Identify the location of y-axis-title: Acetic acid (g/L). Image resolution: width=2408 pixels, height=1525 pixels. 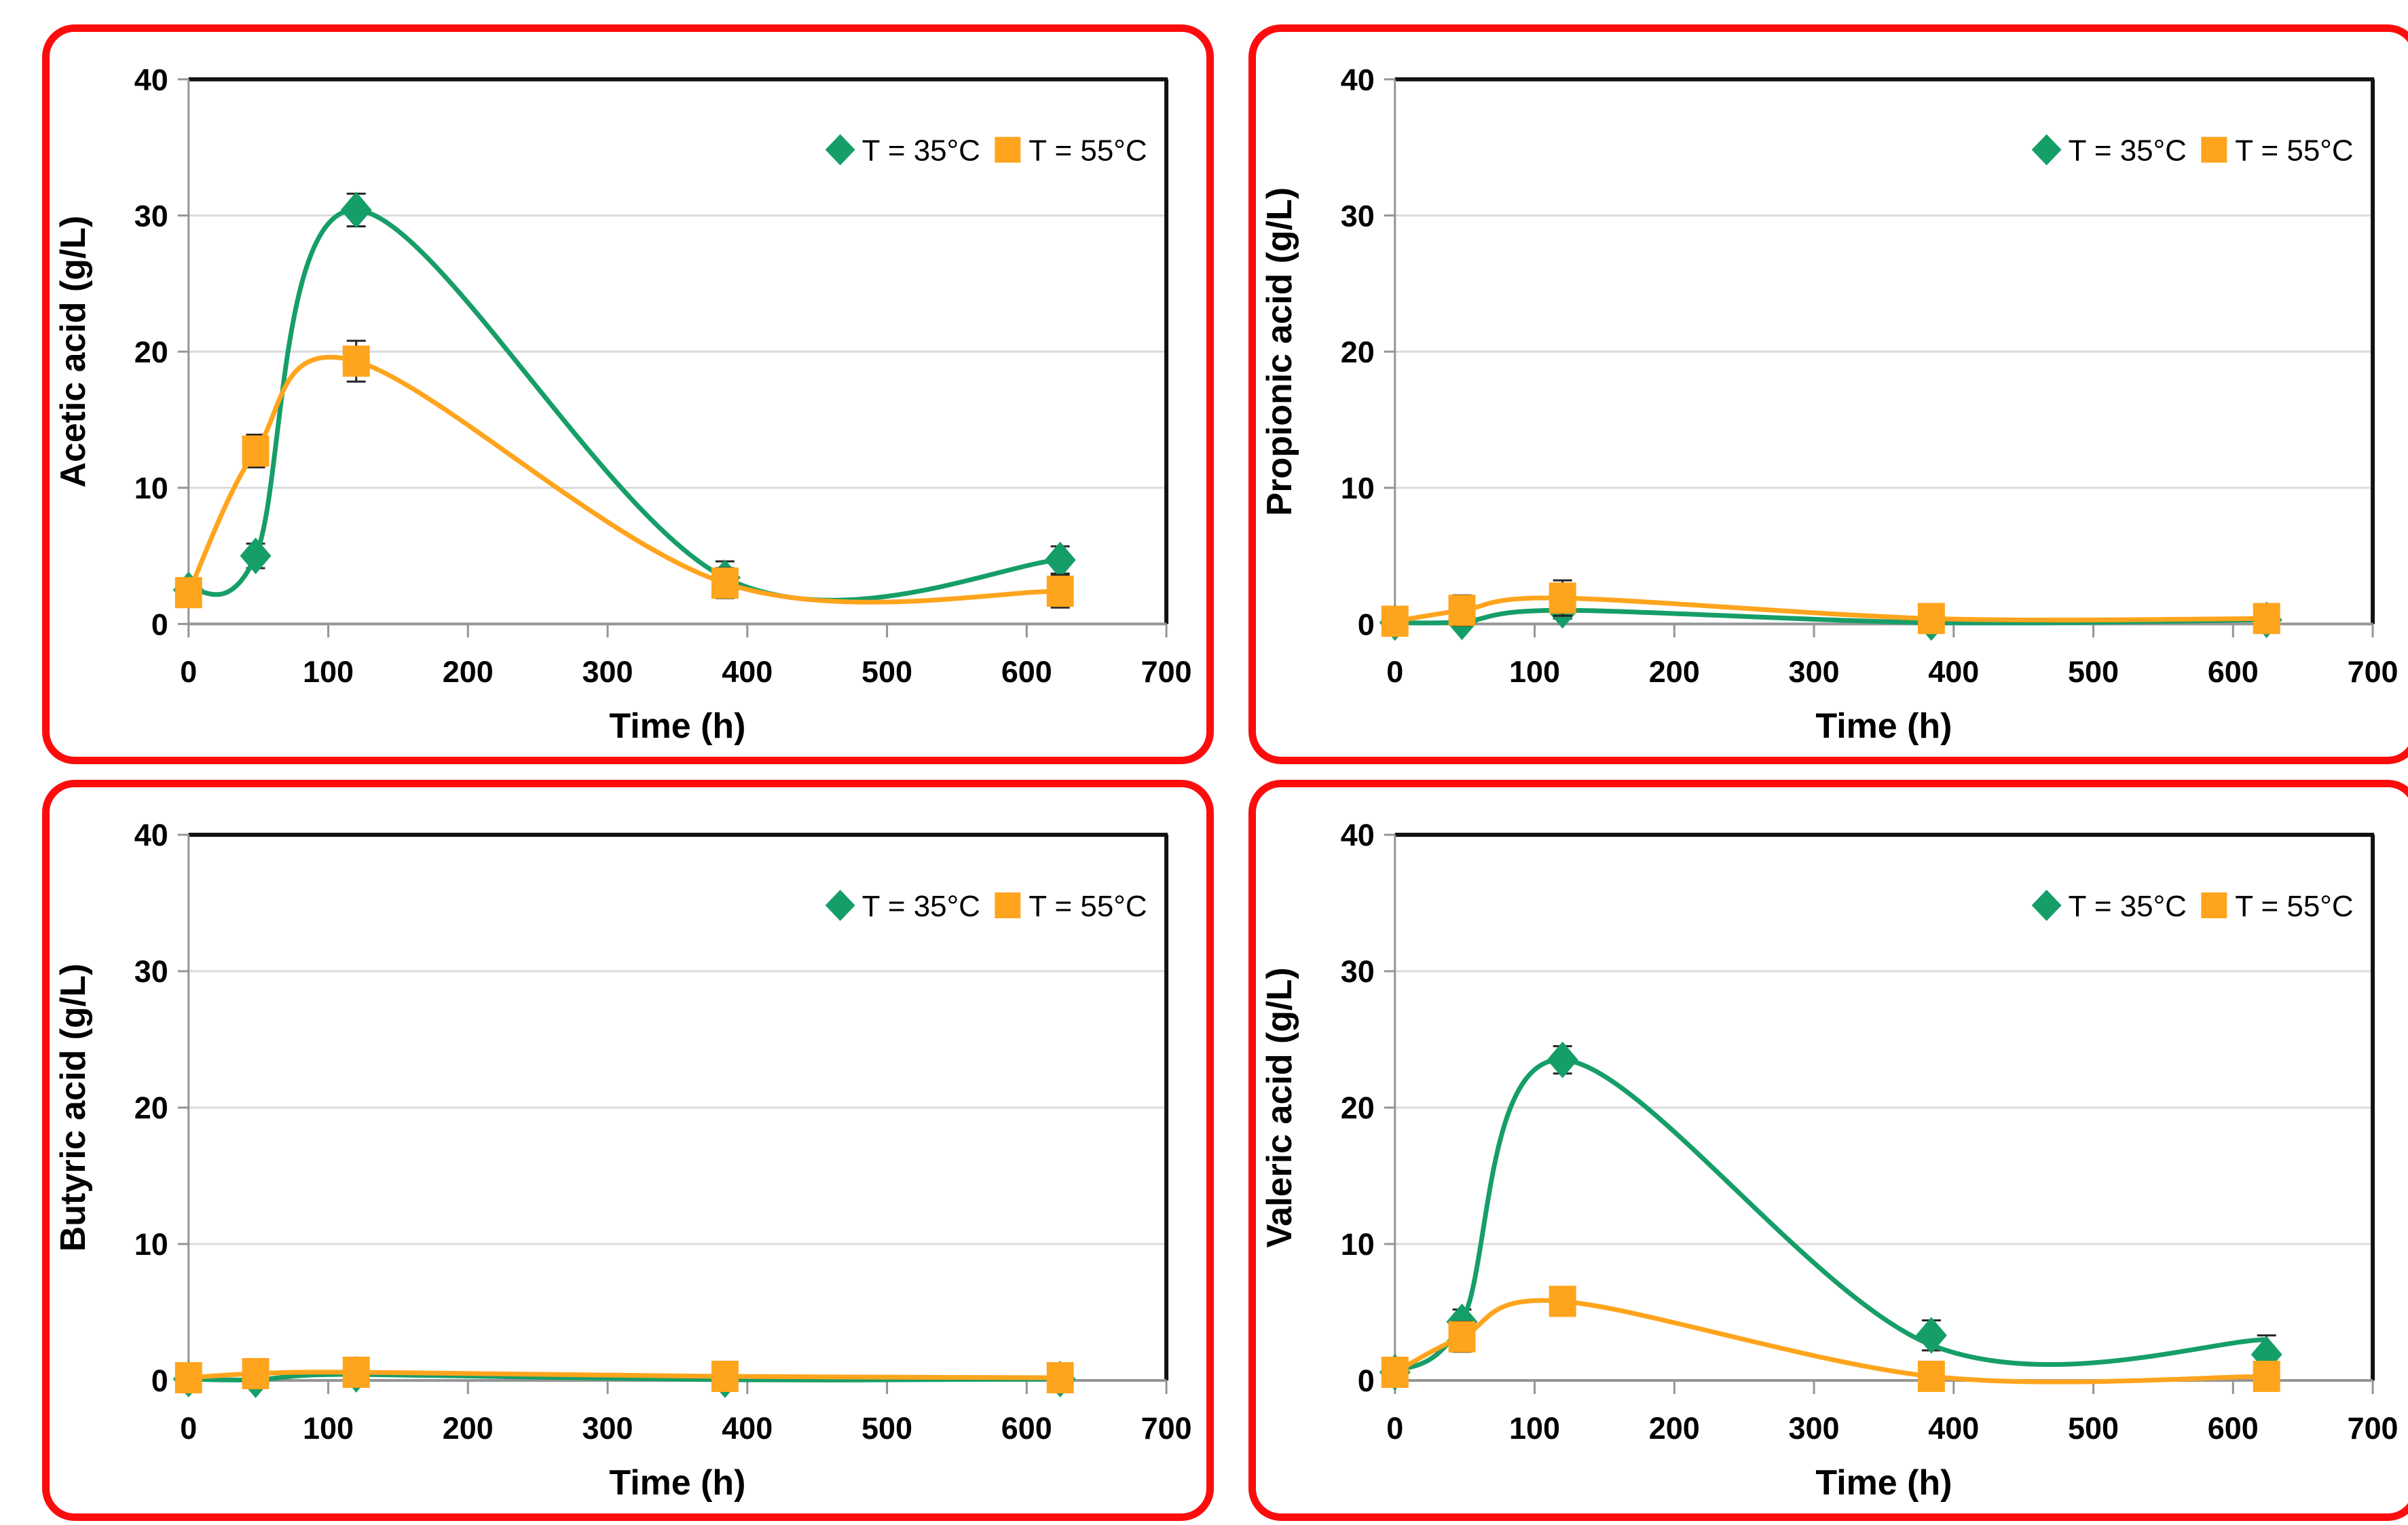
(73, 352).